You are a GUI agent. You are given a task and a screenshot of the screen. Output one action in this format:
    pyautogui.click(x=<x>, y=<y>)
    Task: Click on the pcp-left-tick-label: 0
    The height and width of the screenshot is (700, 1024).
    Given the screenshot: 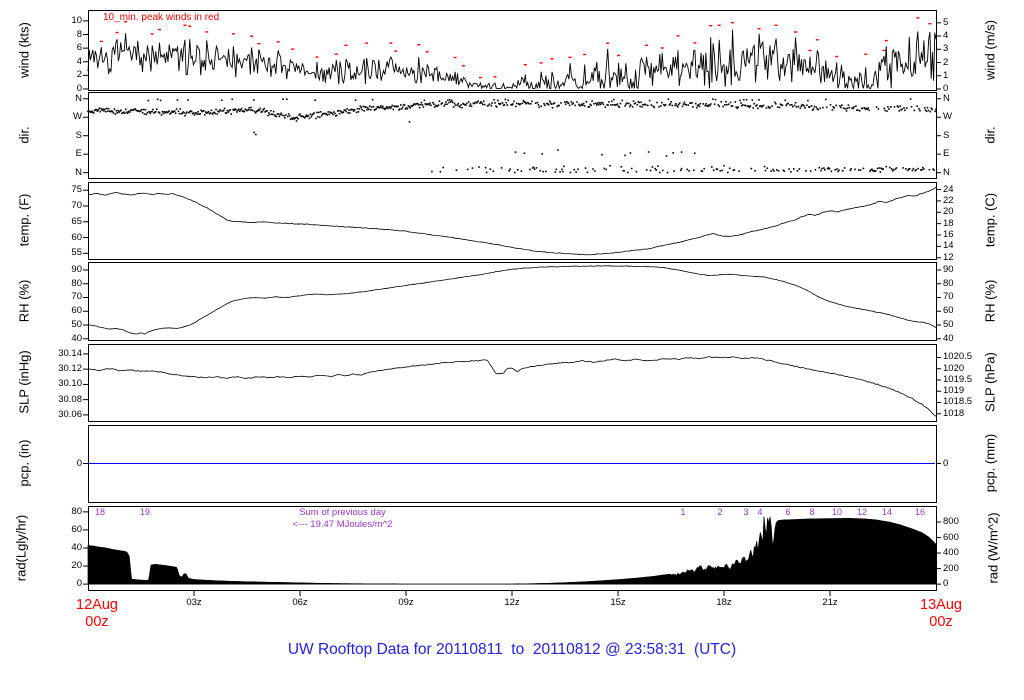 What is the action you would take?
    pyautogui.click(x=79, y=463)
    